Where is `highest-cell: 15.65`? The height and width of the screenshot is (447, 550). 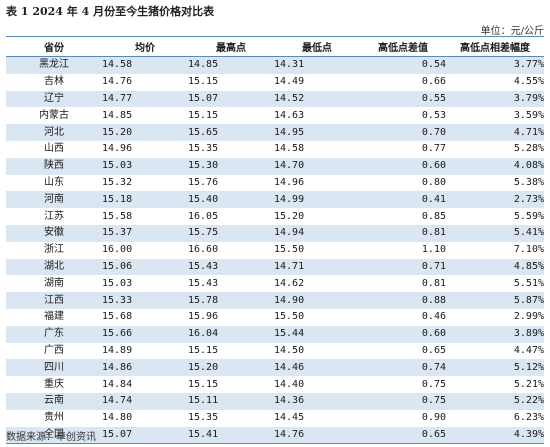
highest-cell: 15.65 is located at coordinates (231, 132).